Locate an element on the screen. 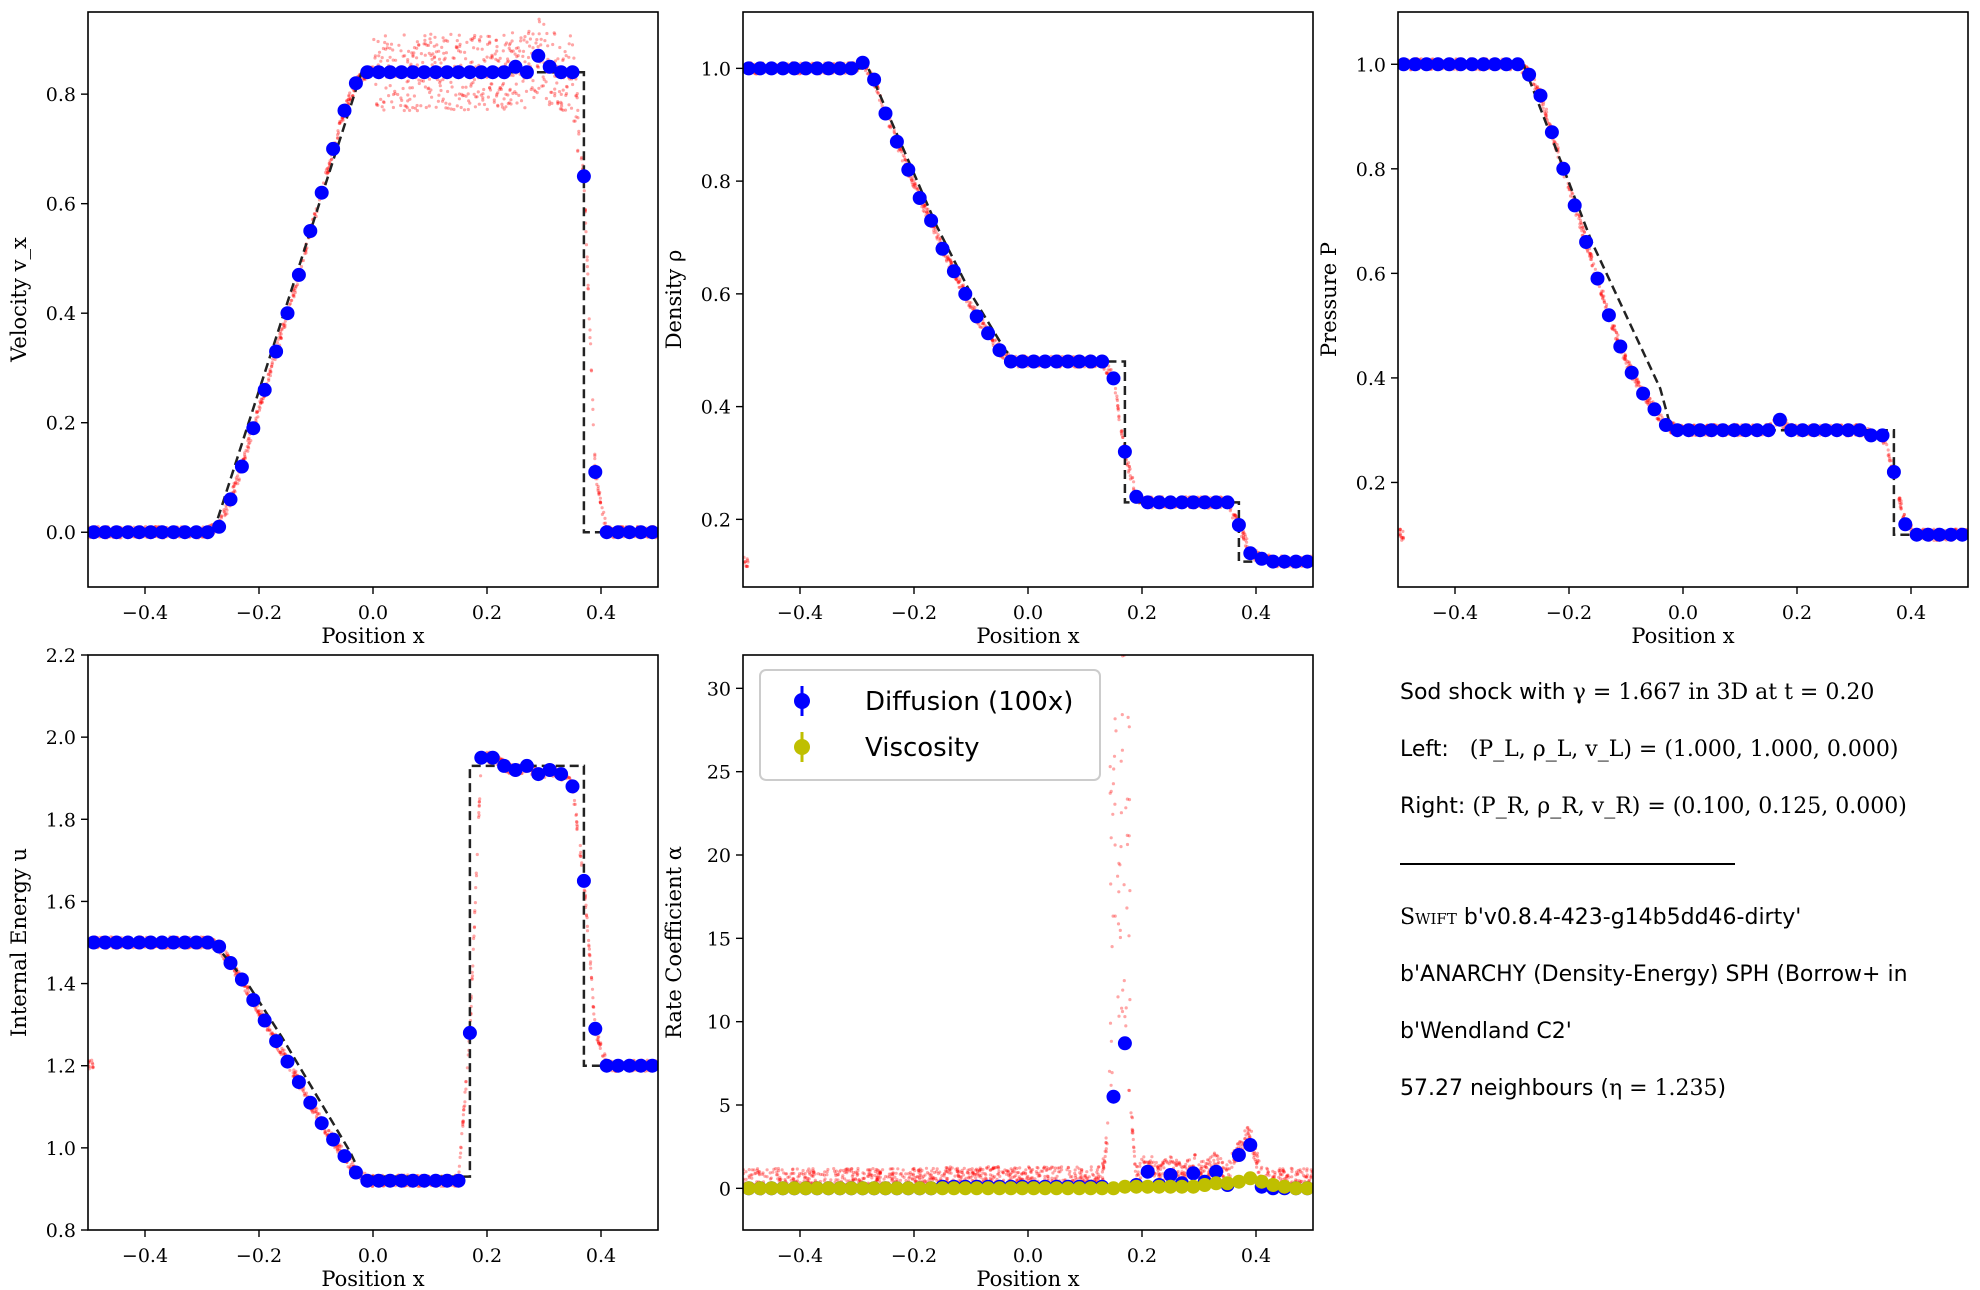  x-tick-label: −0.2 is located at coordinates (1569, 613).